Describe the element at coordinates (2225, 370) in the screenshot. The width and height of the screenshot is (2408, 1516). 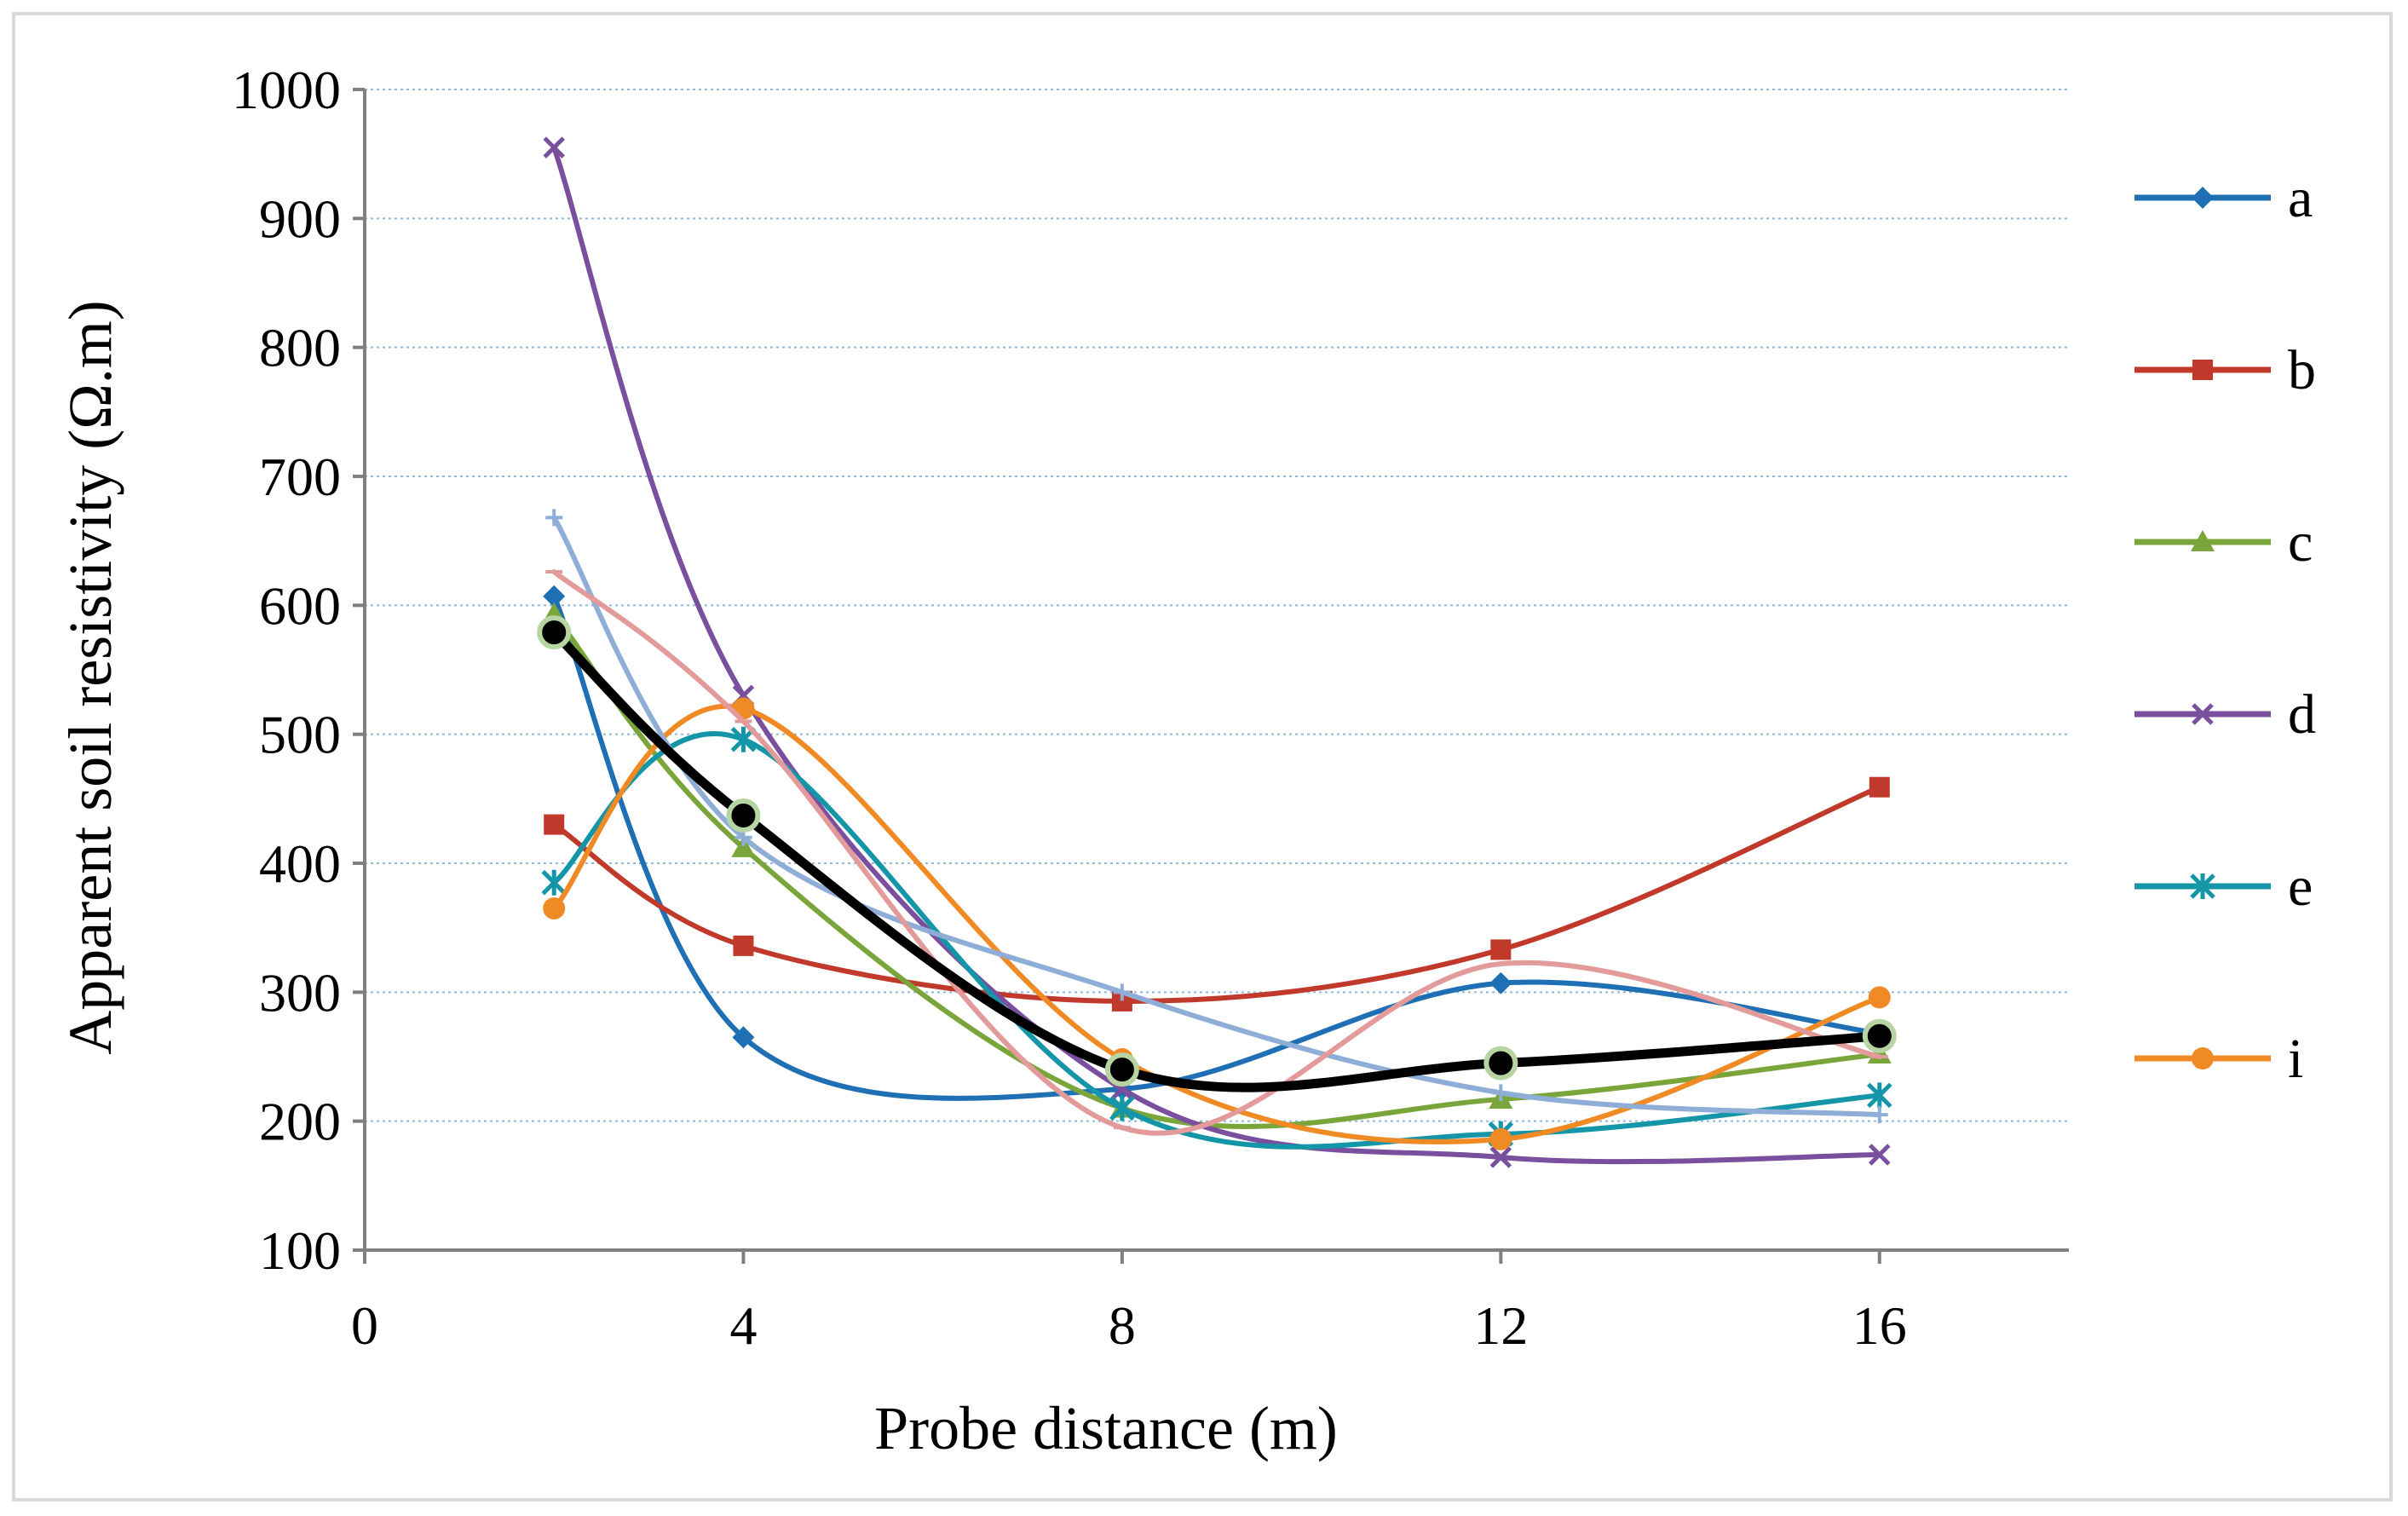
I see `legend-item-b: b` at that location.